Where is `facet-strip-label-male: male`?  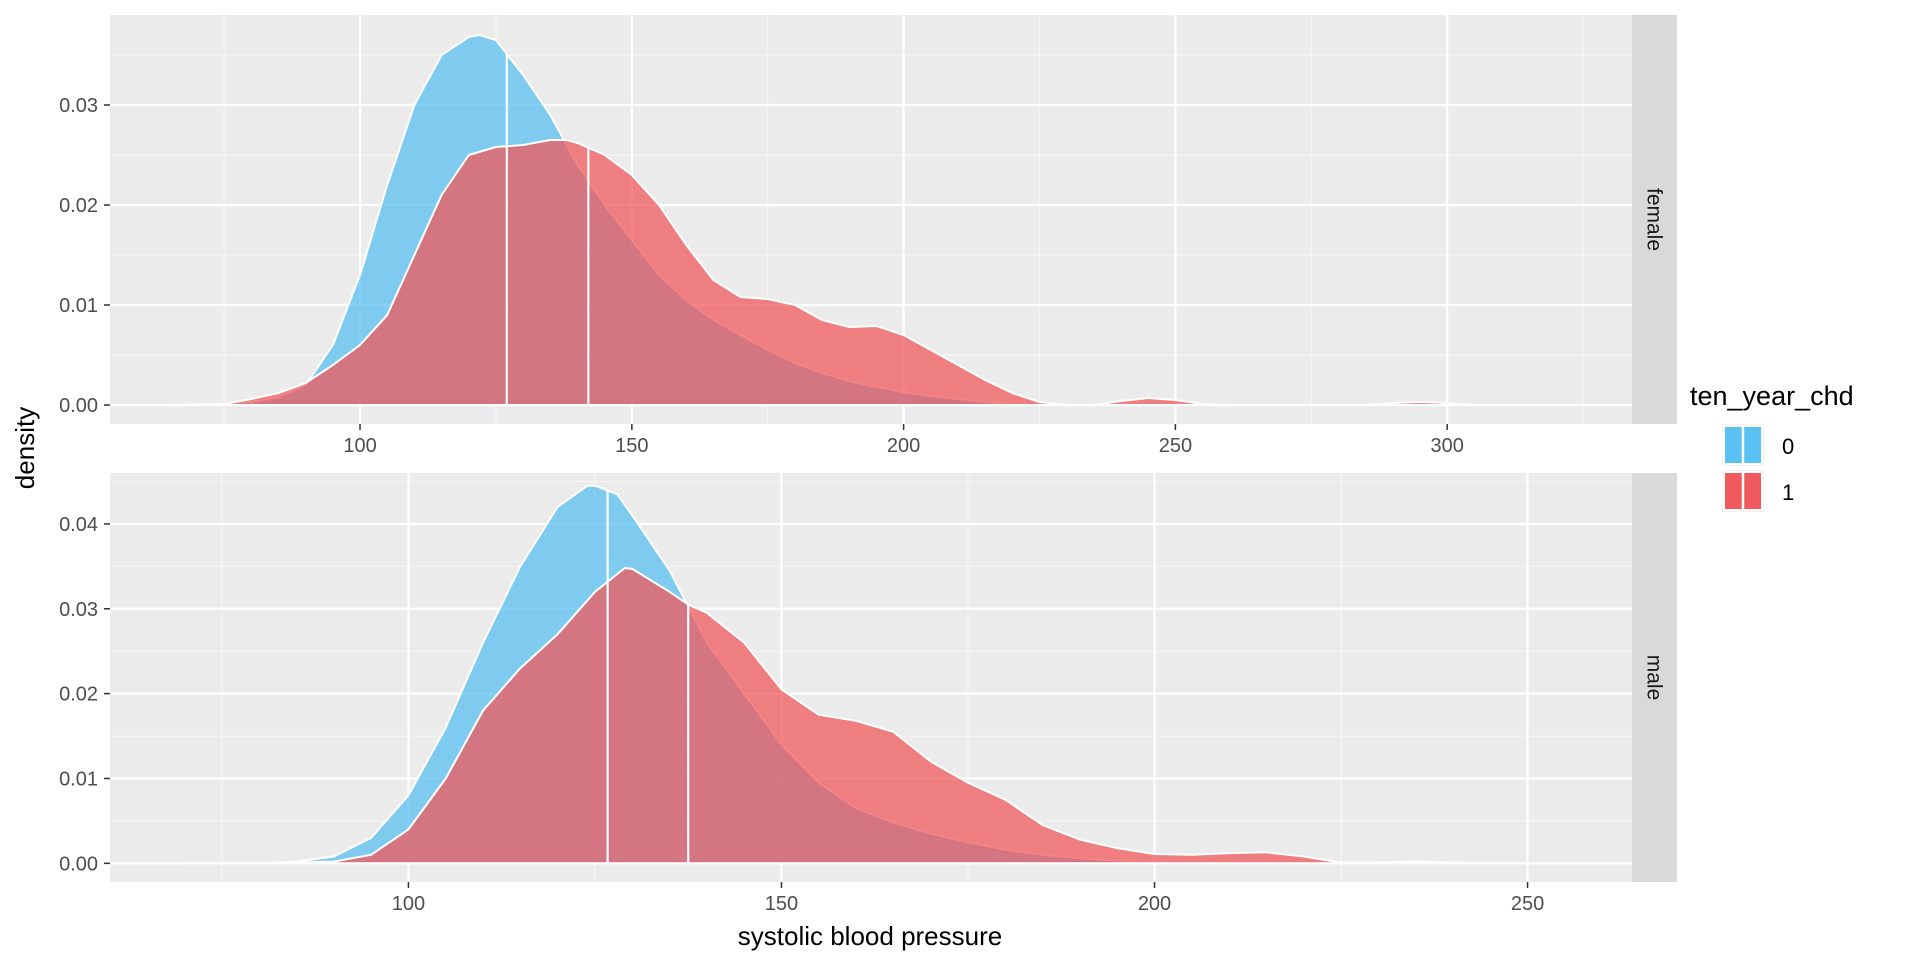 facet-strip-label-male: male is located at coordinates (1654, 678).